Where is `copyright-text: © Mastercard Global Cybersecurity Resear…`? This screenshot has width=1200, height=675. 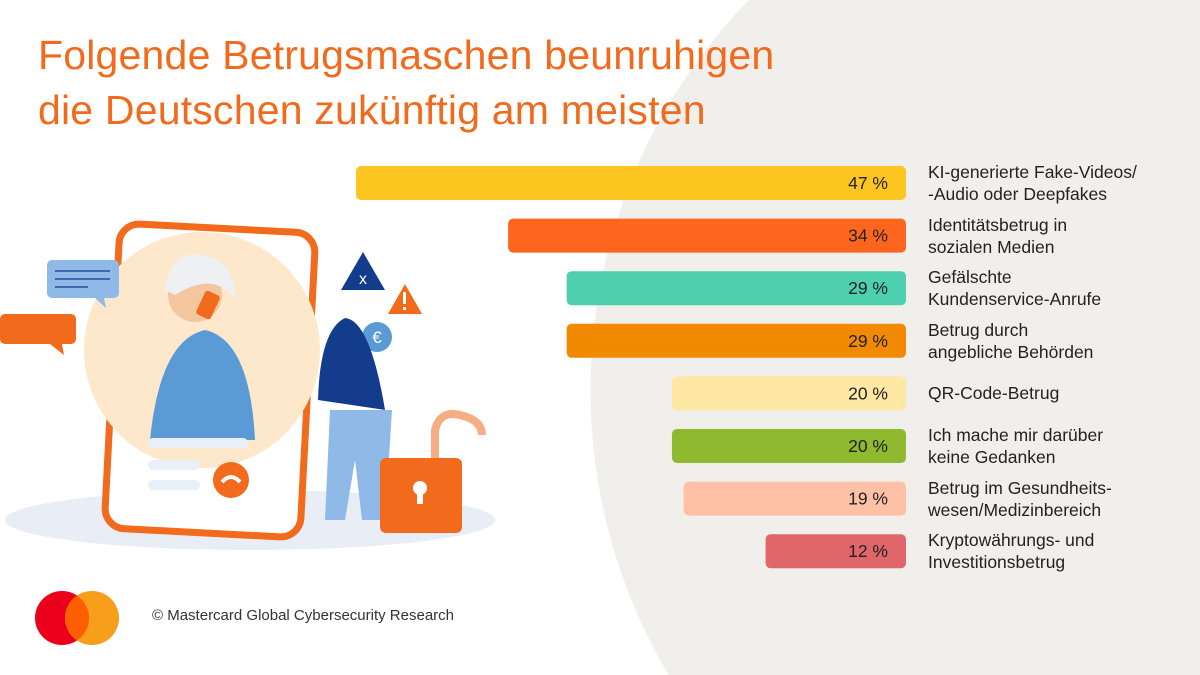
copyright-text: © Mastercard Global Cybersecurity Resear… is located at coordinates (303, 615).